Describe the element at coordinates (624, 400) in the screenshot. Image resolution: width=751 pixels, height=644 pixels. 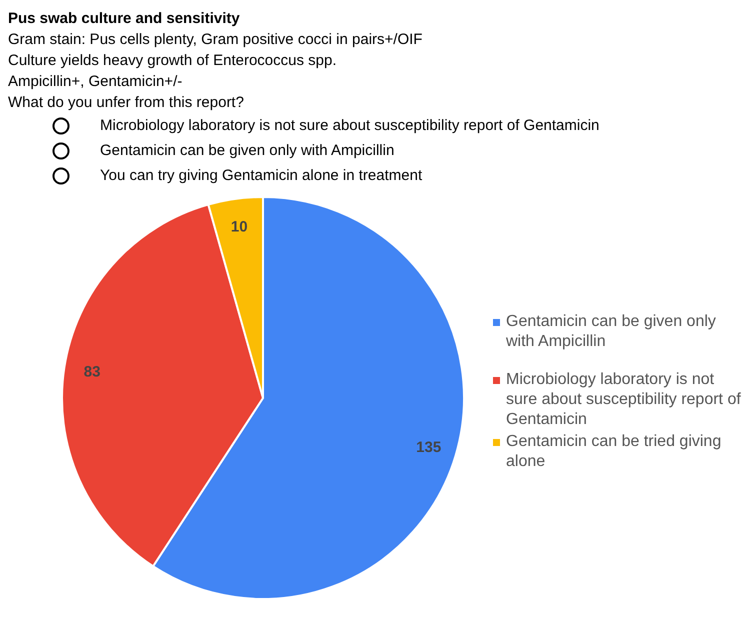
I see `legend-label: Microbiology laboratory is not sure about susceptibility report of Gentamicin` at that location.